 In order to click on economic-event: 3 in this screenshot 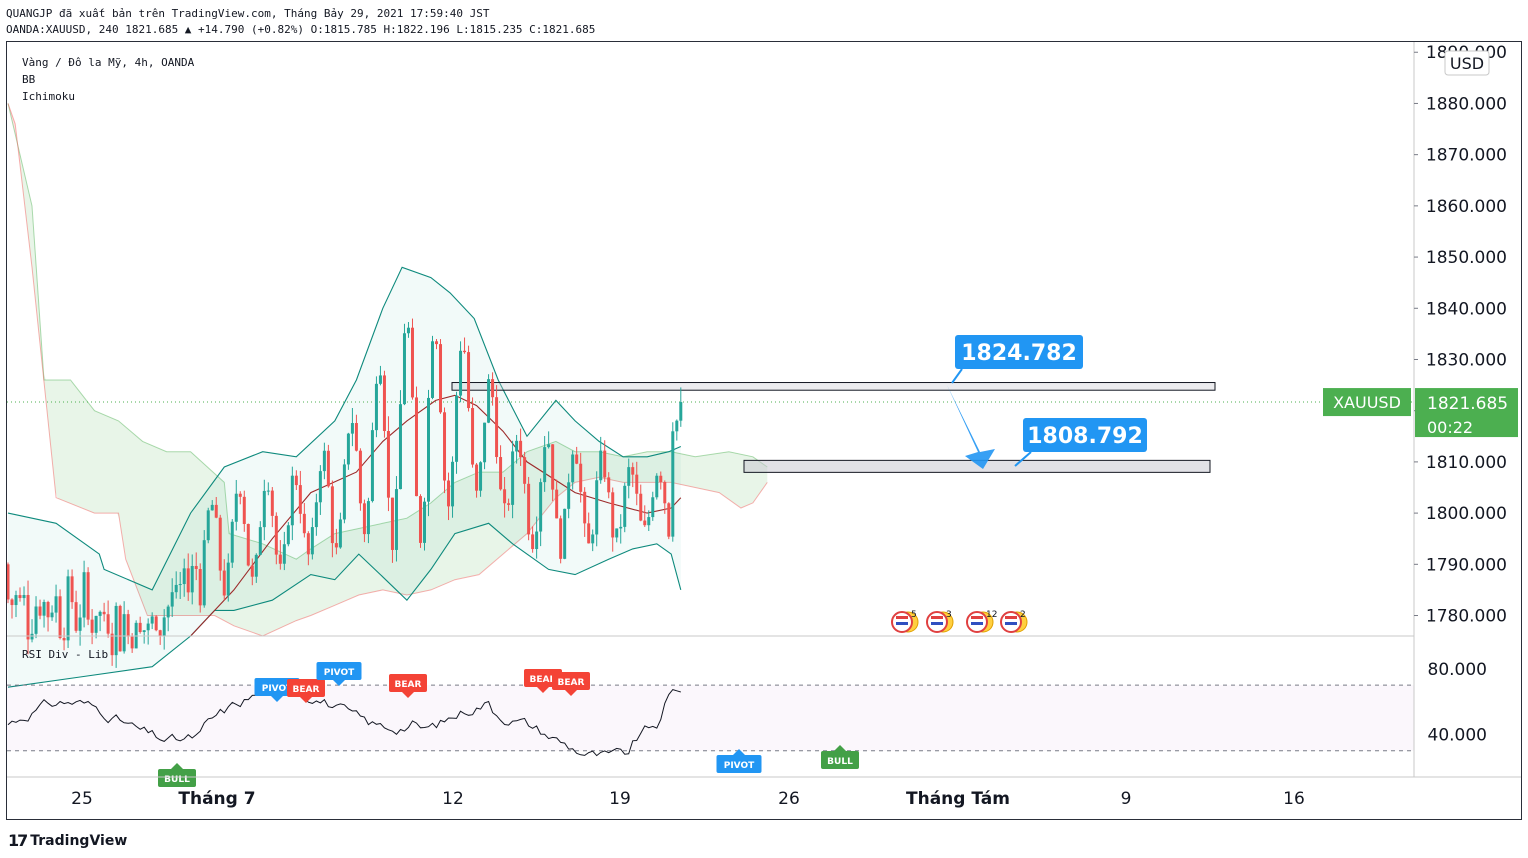, I will do `click(940, 621)`.